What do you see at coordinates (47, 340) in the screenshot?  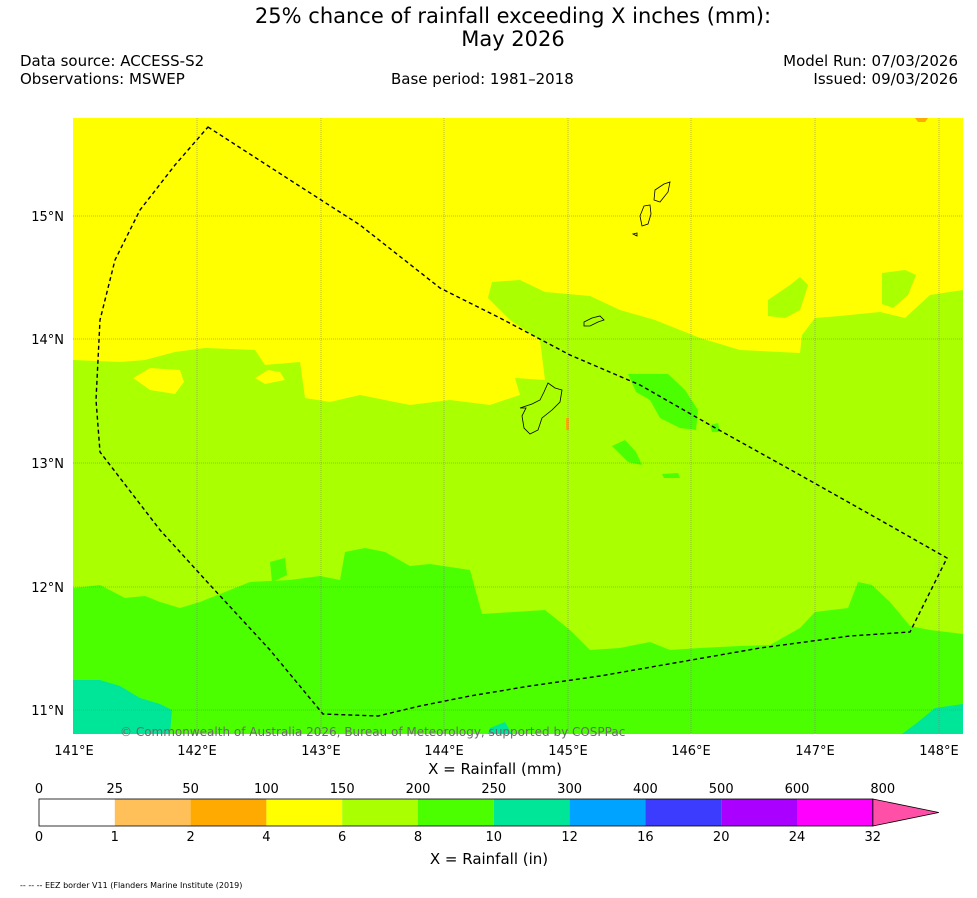 I see `lat-label-14n: 14°N` at bounding box center [47, 340].